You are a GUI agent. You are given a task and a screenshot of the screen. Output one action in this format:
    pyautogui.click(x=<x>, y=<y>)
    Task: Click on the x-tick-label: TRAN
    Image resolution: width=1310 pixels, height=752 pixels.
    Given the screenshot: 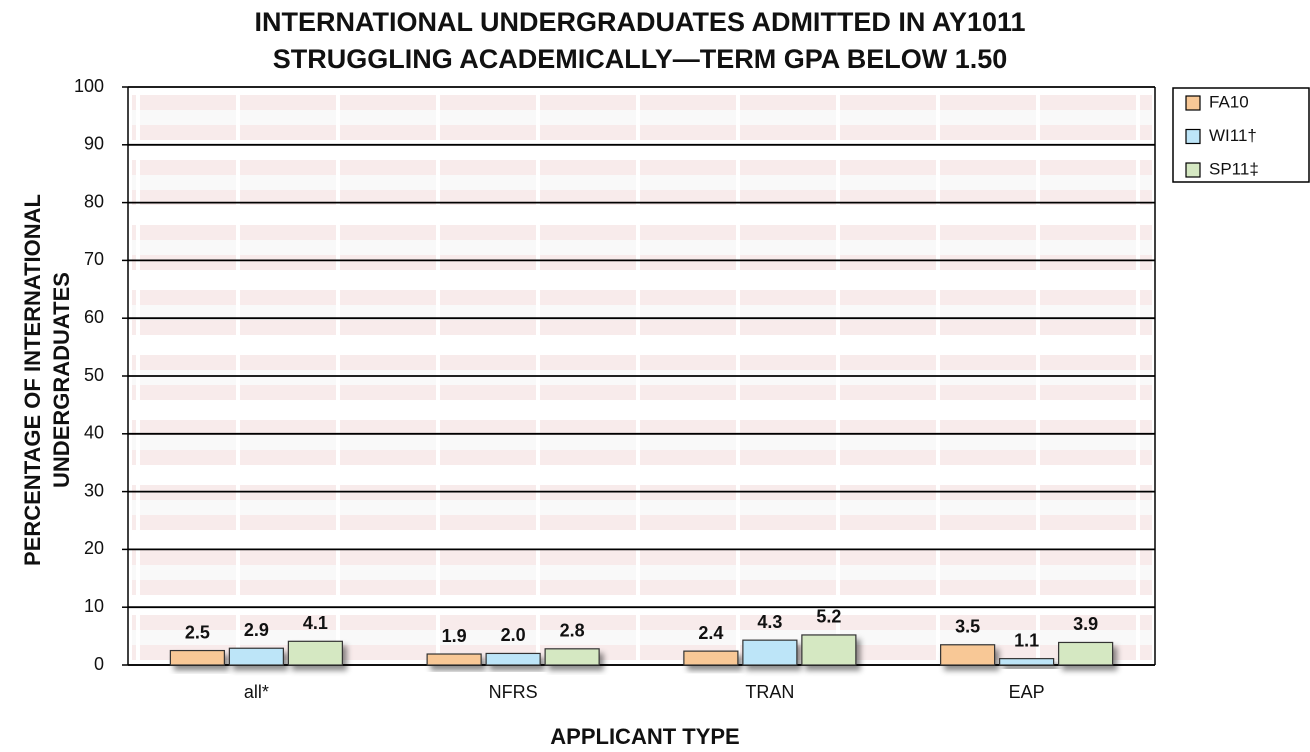 What is the action you would take?
    pyautogui.click(x=769, y=692)
    